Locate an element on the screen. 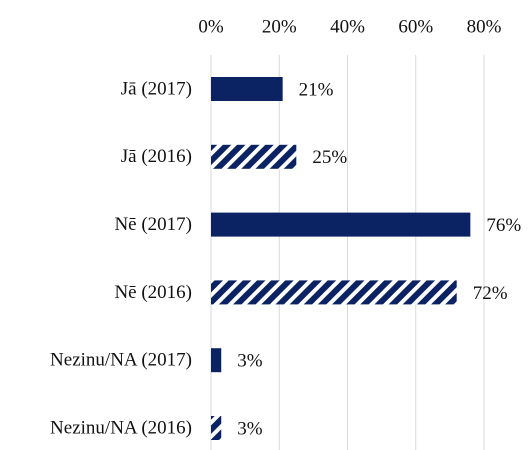 This screenshot has height=450, width=528. y-tick-label: Nezinu/NA (2016) is located at coordinates (121, 427).